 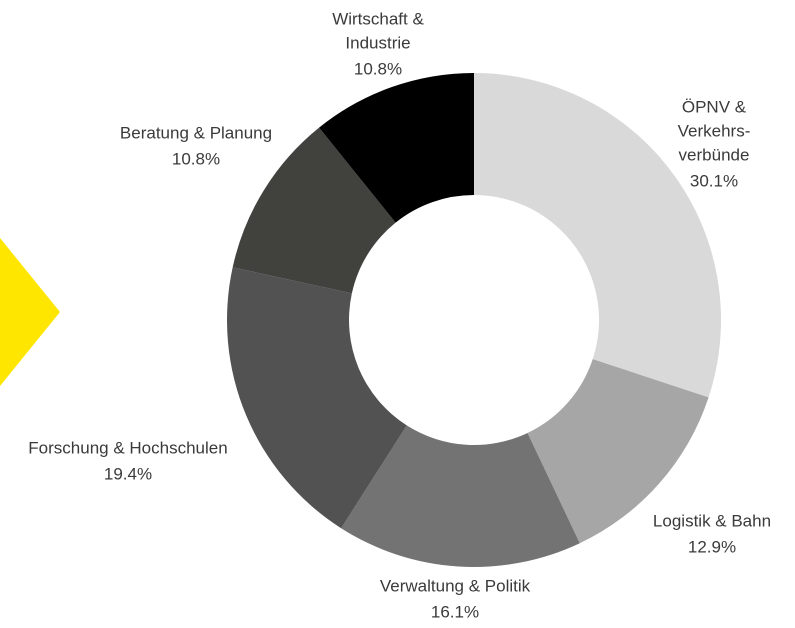 I want to click on category-label: Wirtschaft &, so click(x=378, y=18).